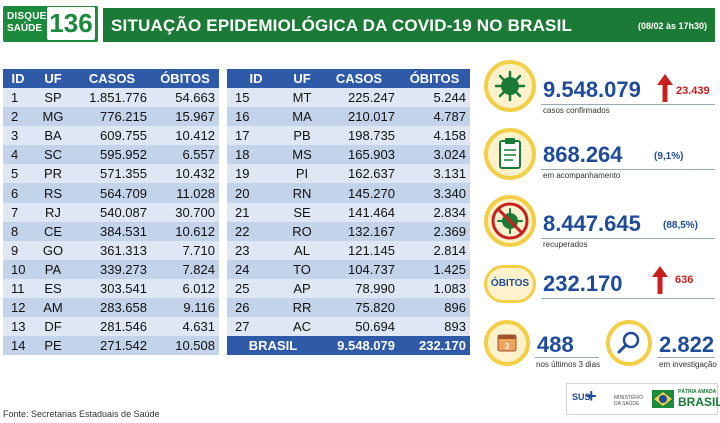 This screenshot has width=720, height=423. I want to click on row-deaths: 9.116, so click(185, 308).